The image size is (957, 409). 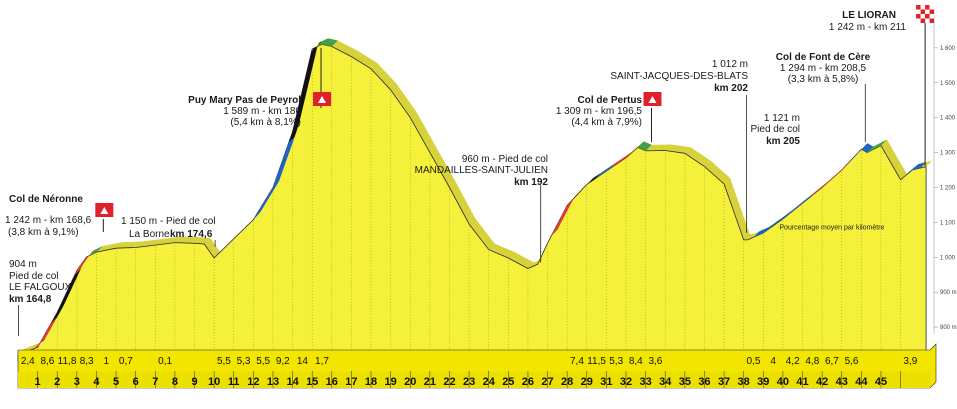 I want to click on km-label: 29, so click(x=587, y=382).